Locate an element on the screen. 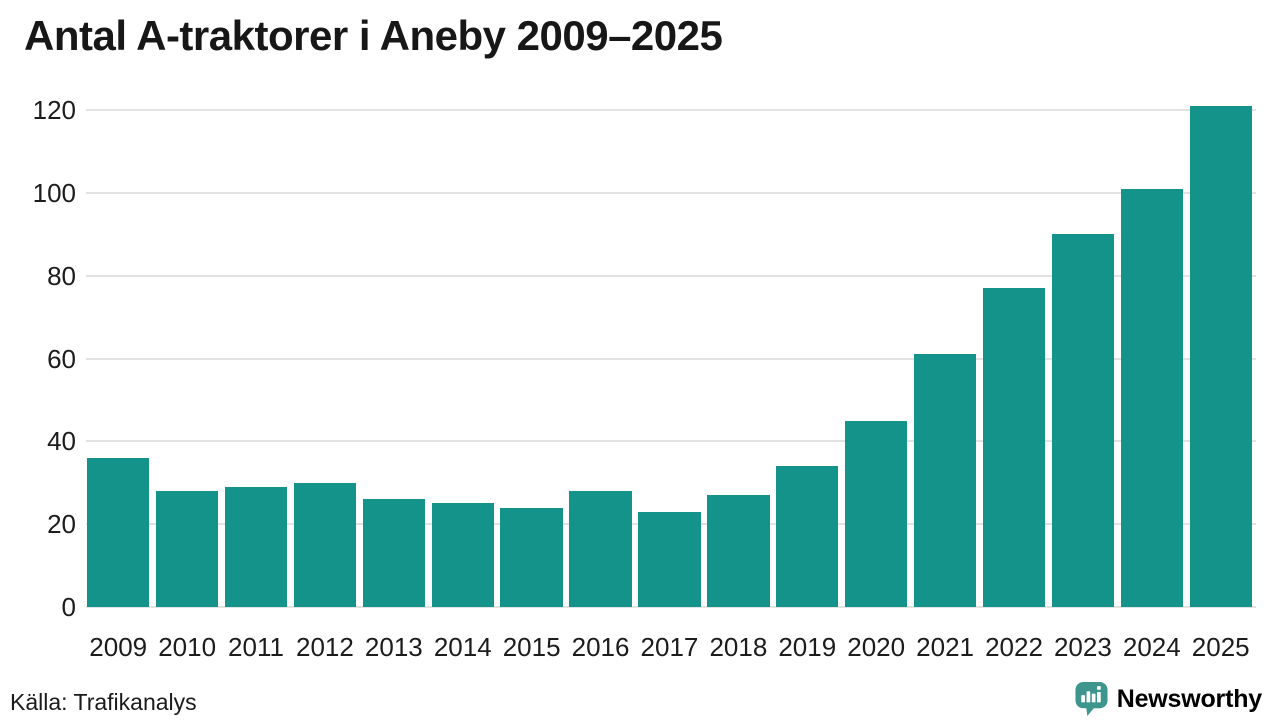 This screenshot has width=1280, height=720. x-tick-label-2024: 2024 is located at coordinates (1151, 647).